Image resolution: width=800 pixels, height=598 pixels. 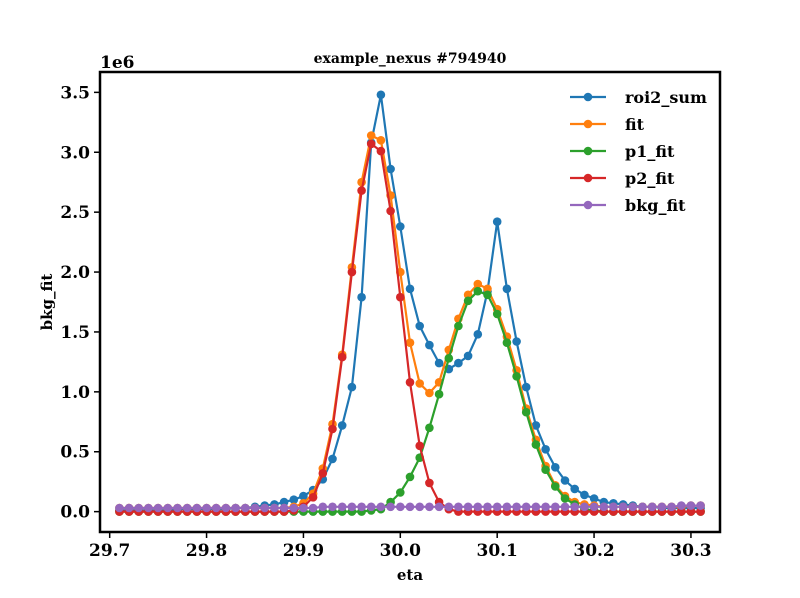 I want to click on y-tick-label: 0.0, so click(x=75, y=513).